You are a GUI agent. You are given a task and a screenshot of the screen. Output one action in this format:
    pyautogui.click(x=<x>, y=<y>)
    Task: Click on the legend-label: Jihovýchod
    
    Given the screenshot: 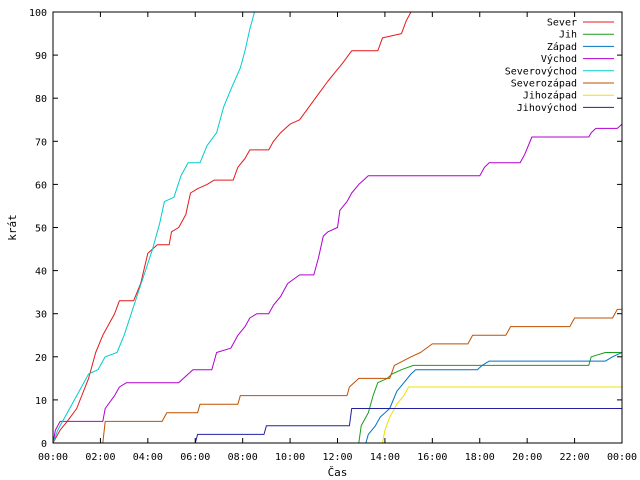 What is the action you would take?
    pyautogui.click(x=547, y=108)
    